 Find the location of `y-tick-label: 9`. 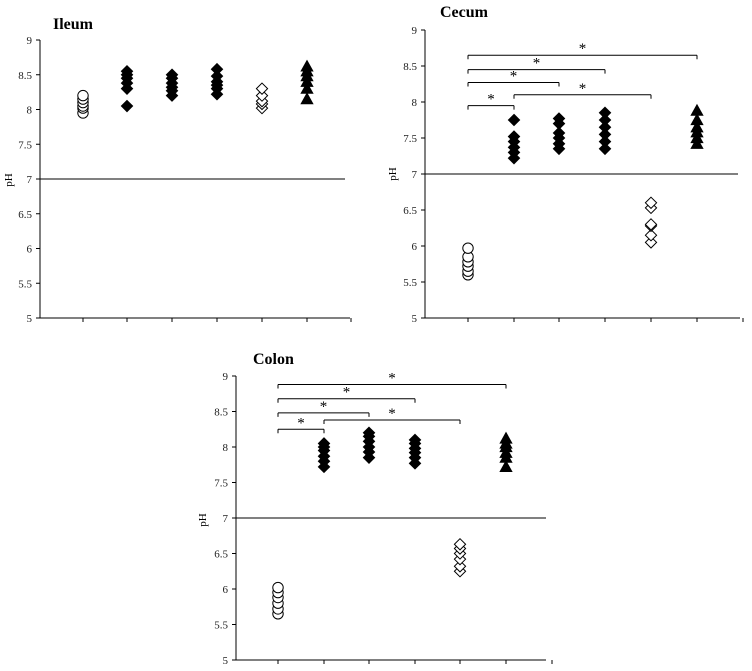

y-tick-label: 9 is located at coordinates (30, 41).